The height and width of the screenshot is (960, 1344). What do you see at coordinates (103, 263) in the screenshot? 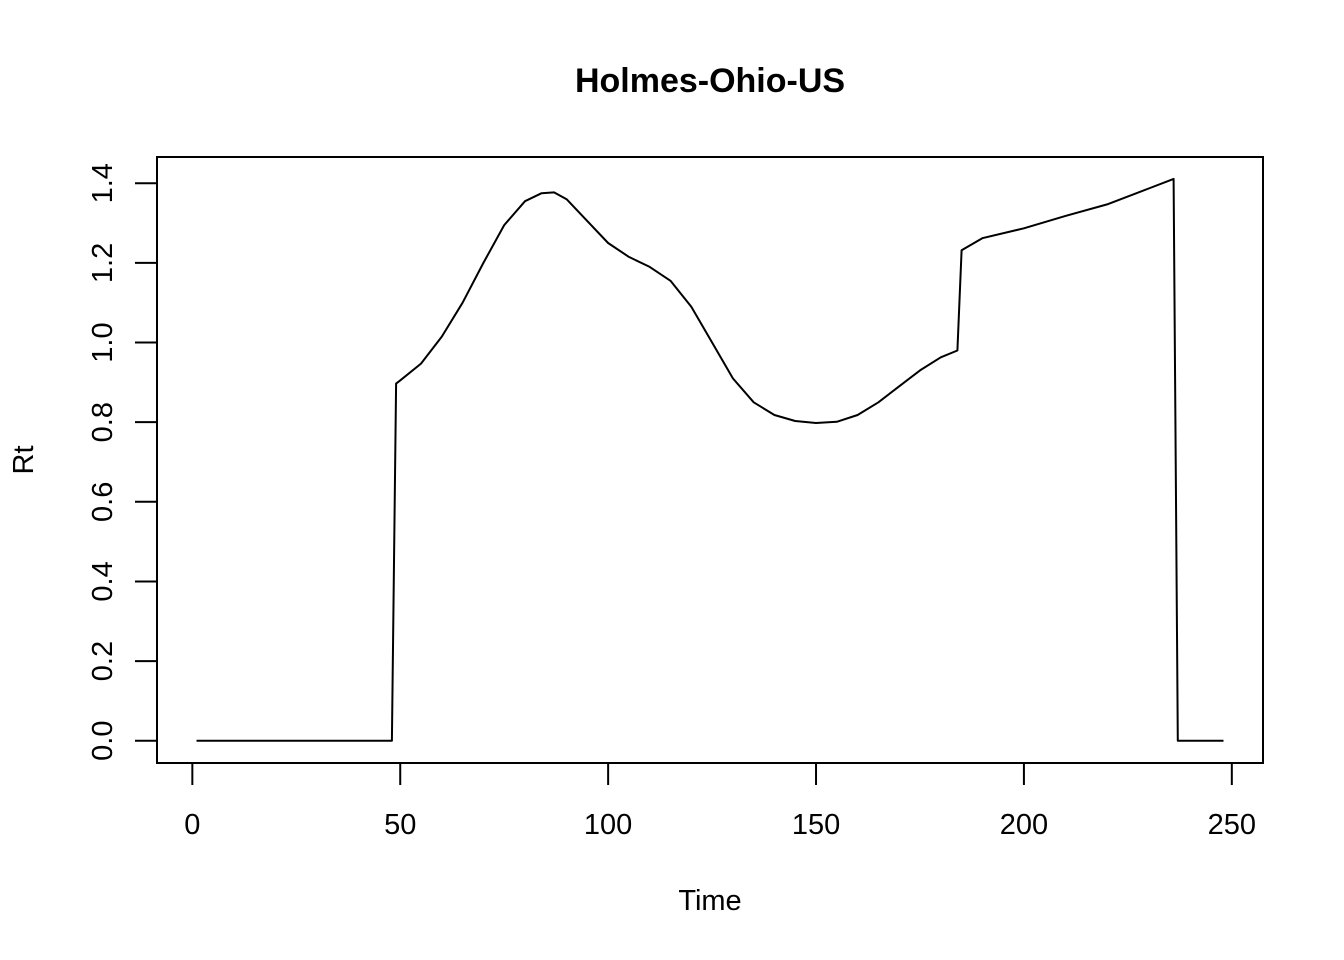
I see `y-tick-label: 1.2` at bounding box center [103, 263].